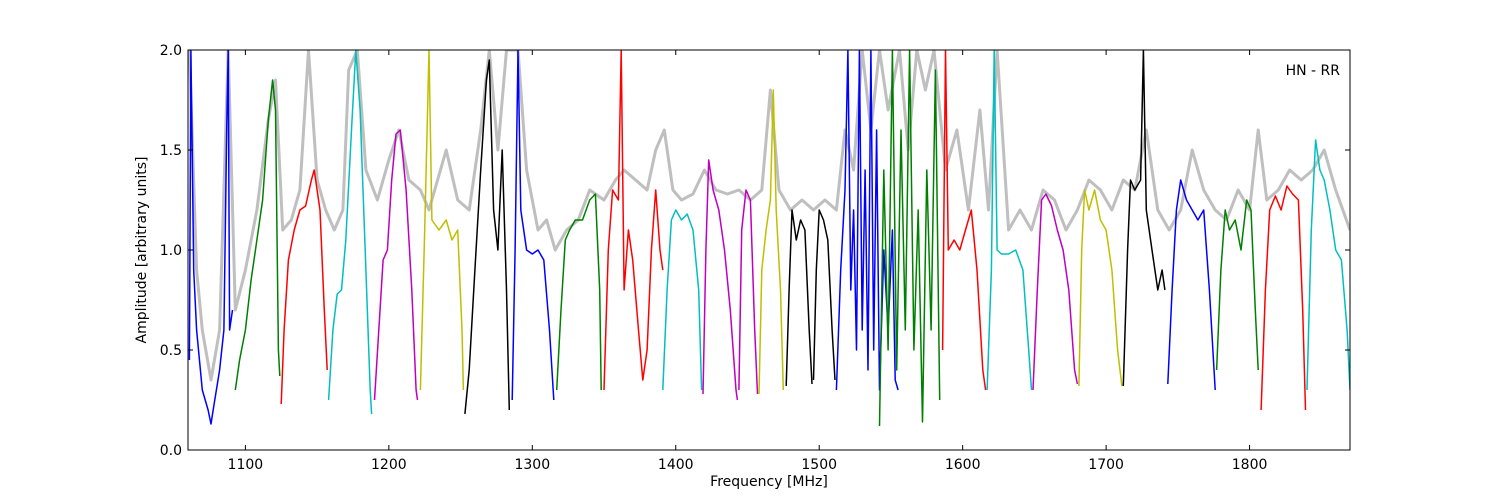  I want to click on y-tick-label-3: 1.5, so click(171, 151).